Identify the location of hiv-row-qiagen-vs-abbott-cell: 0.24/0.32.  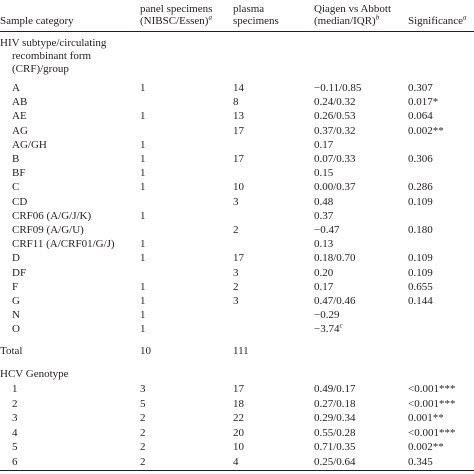
(335, 102).